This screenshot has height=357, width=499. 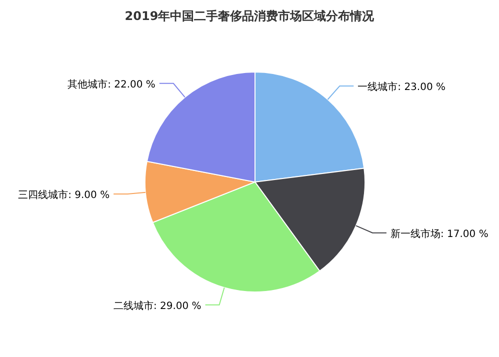 I want to click on slice-label: 新一线市场: 17.00 %, so click(x=439, y=234).